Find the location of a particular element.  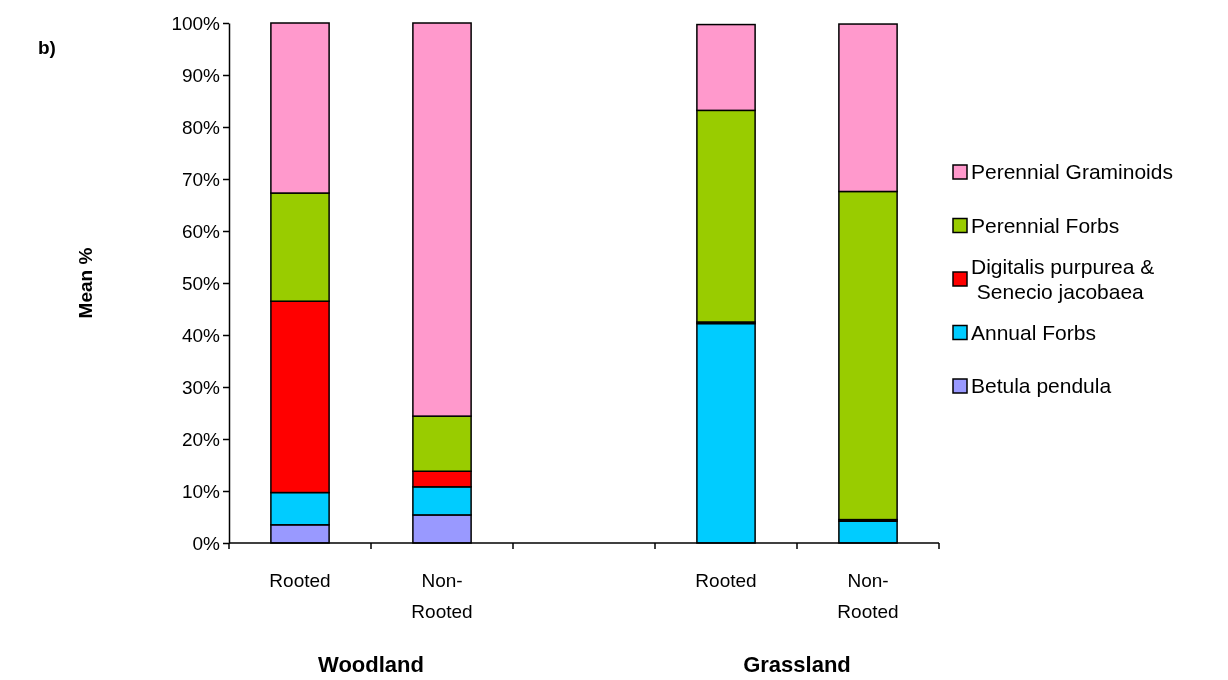

y-tick-label: 50% is located at coordinates (201, 283).